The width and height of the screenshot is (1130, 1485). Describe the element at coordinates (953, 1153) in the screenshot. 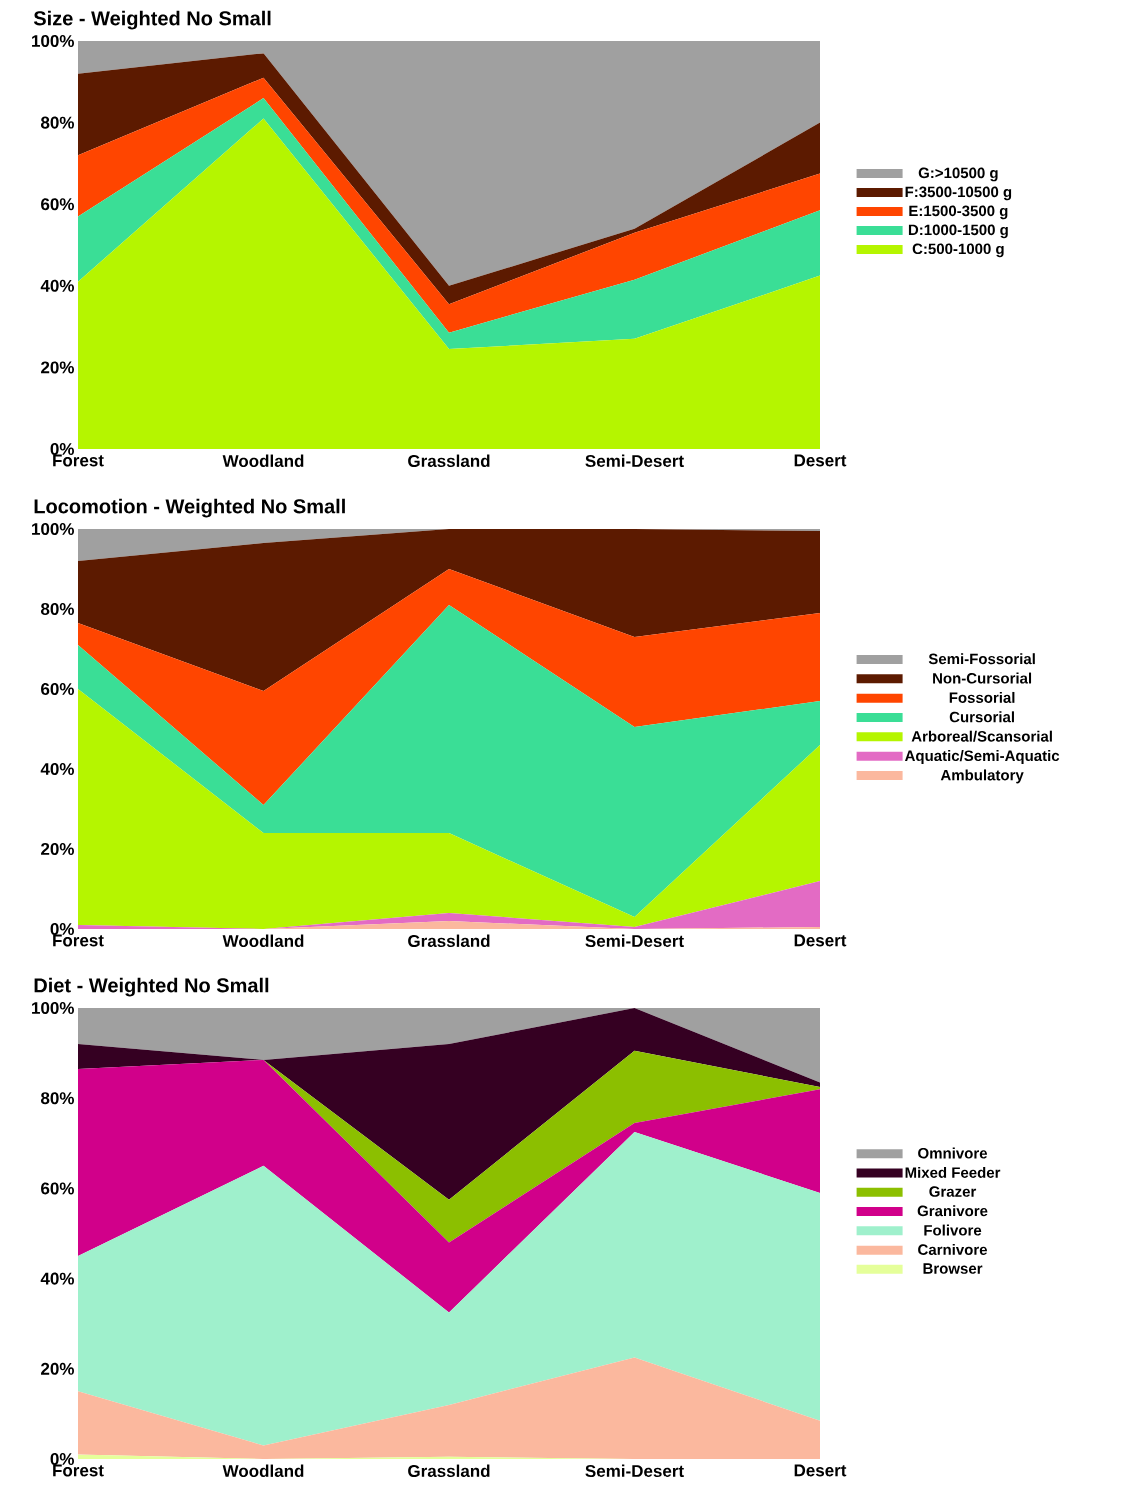

I see `legend-label: Omnivore` at that location.